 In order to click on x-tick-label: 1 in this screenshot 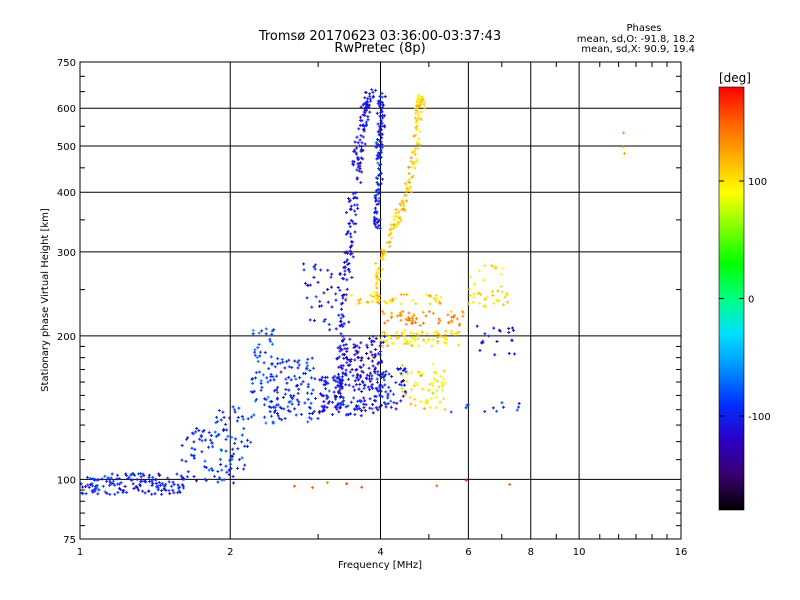, I will do `click(80, 552)`.